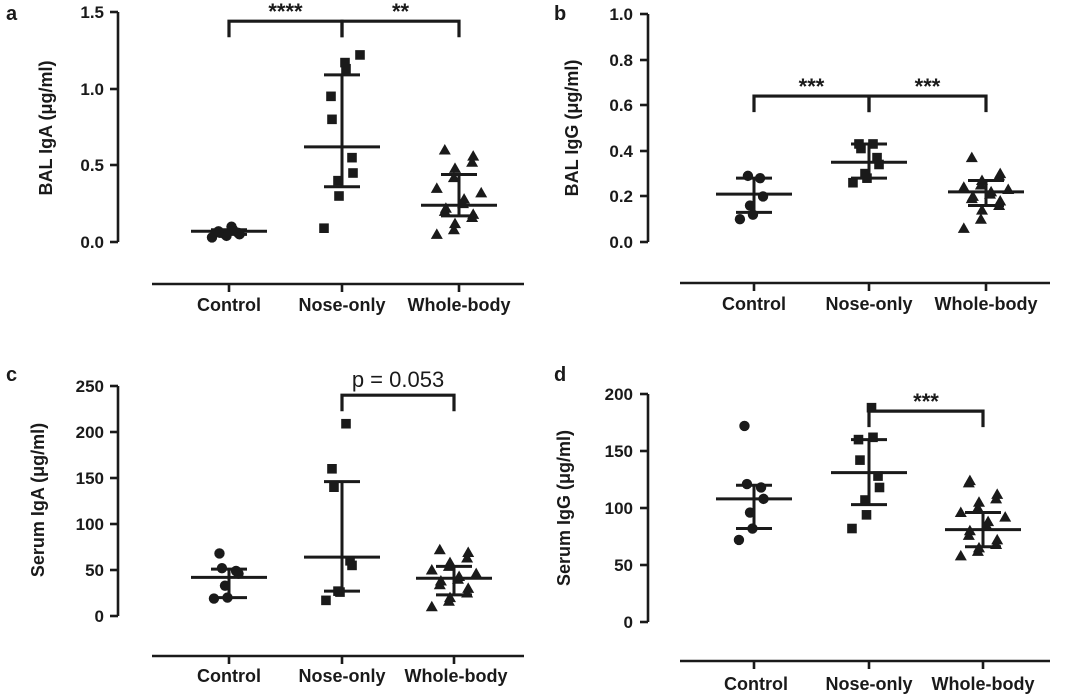  I want to click on panel-c-ytick-label: 50, so click(94, 570).